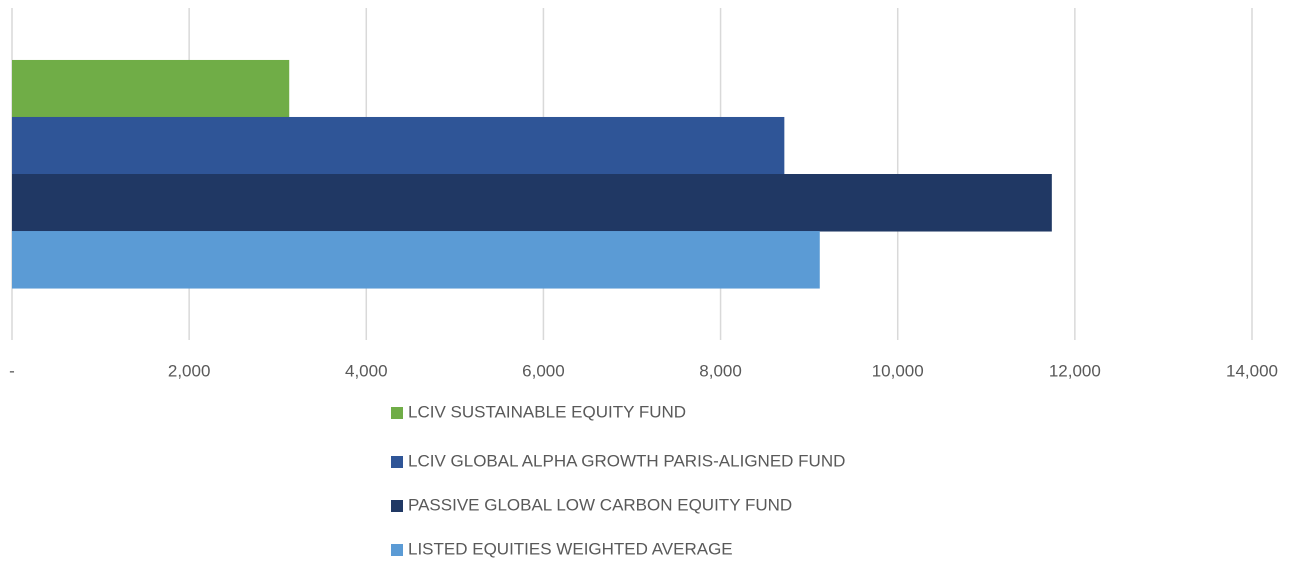  I want to click on x-tick-label: 10,000, so click(898, 370).